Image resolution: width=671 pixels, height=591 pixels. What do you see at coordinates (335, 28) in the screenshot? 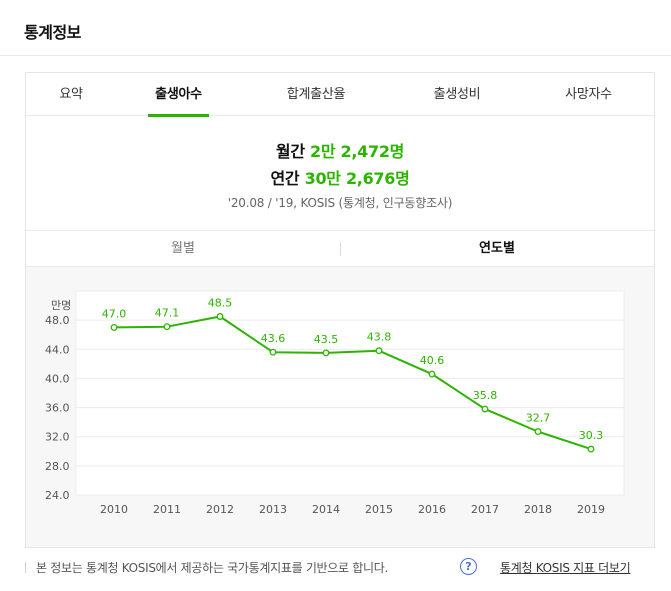
I see `section-header: 통계정보` at bounding box center [335, 28].